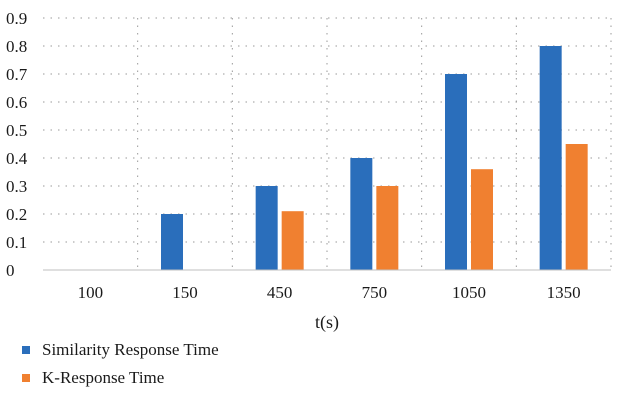  I want to click on x-tick-label: 100, so click(91, 292).